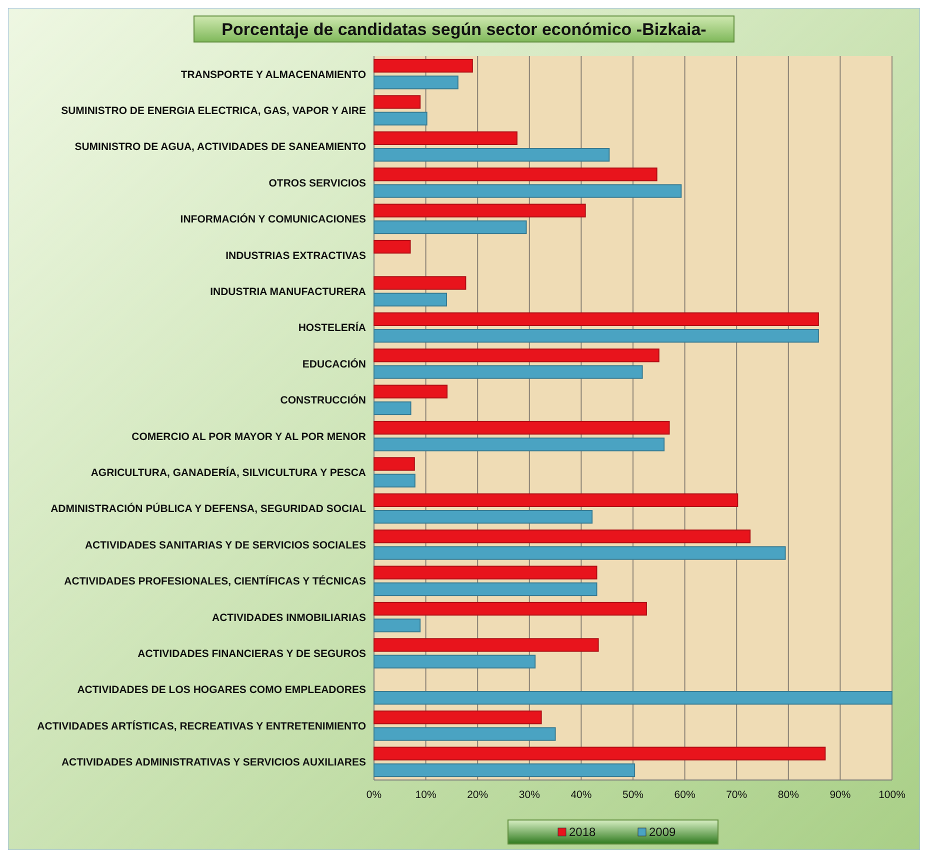  What do you see at coordinates (332, 327) in the screenshot?
I see `y-tick-label: HOSTELERÍA` at bounding box center [332, 327].